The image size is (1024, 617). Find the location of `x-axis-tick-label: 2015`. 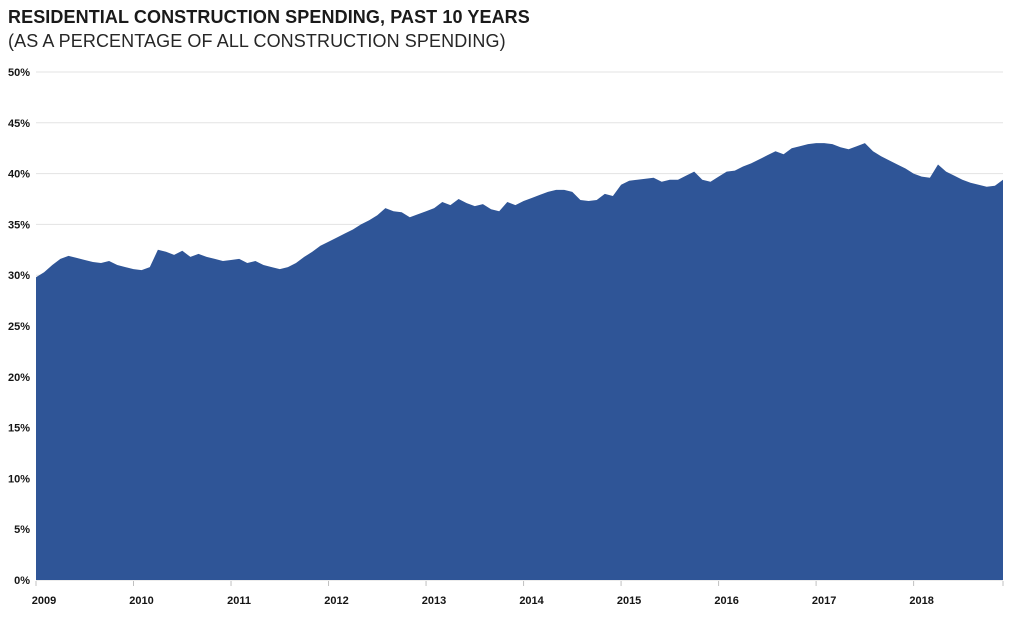

x-axis-tick-label: 2015 is located at coordinates (629, 601).